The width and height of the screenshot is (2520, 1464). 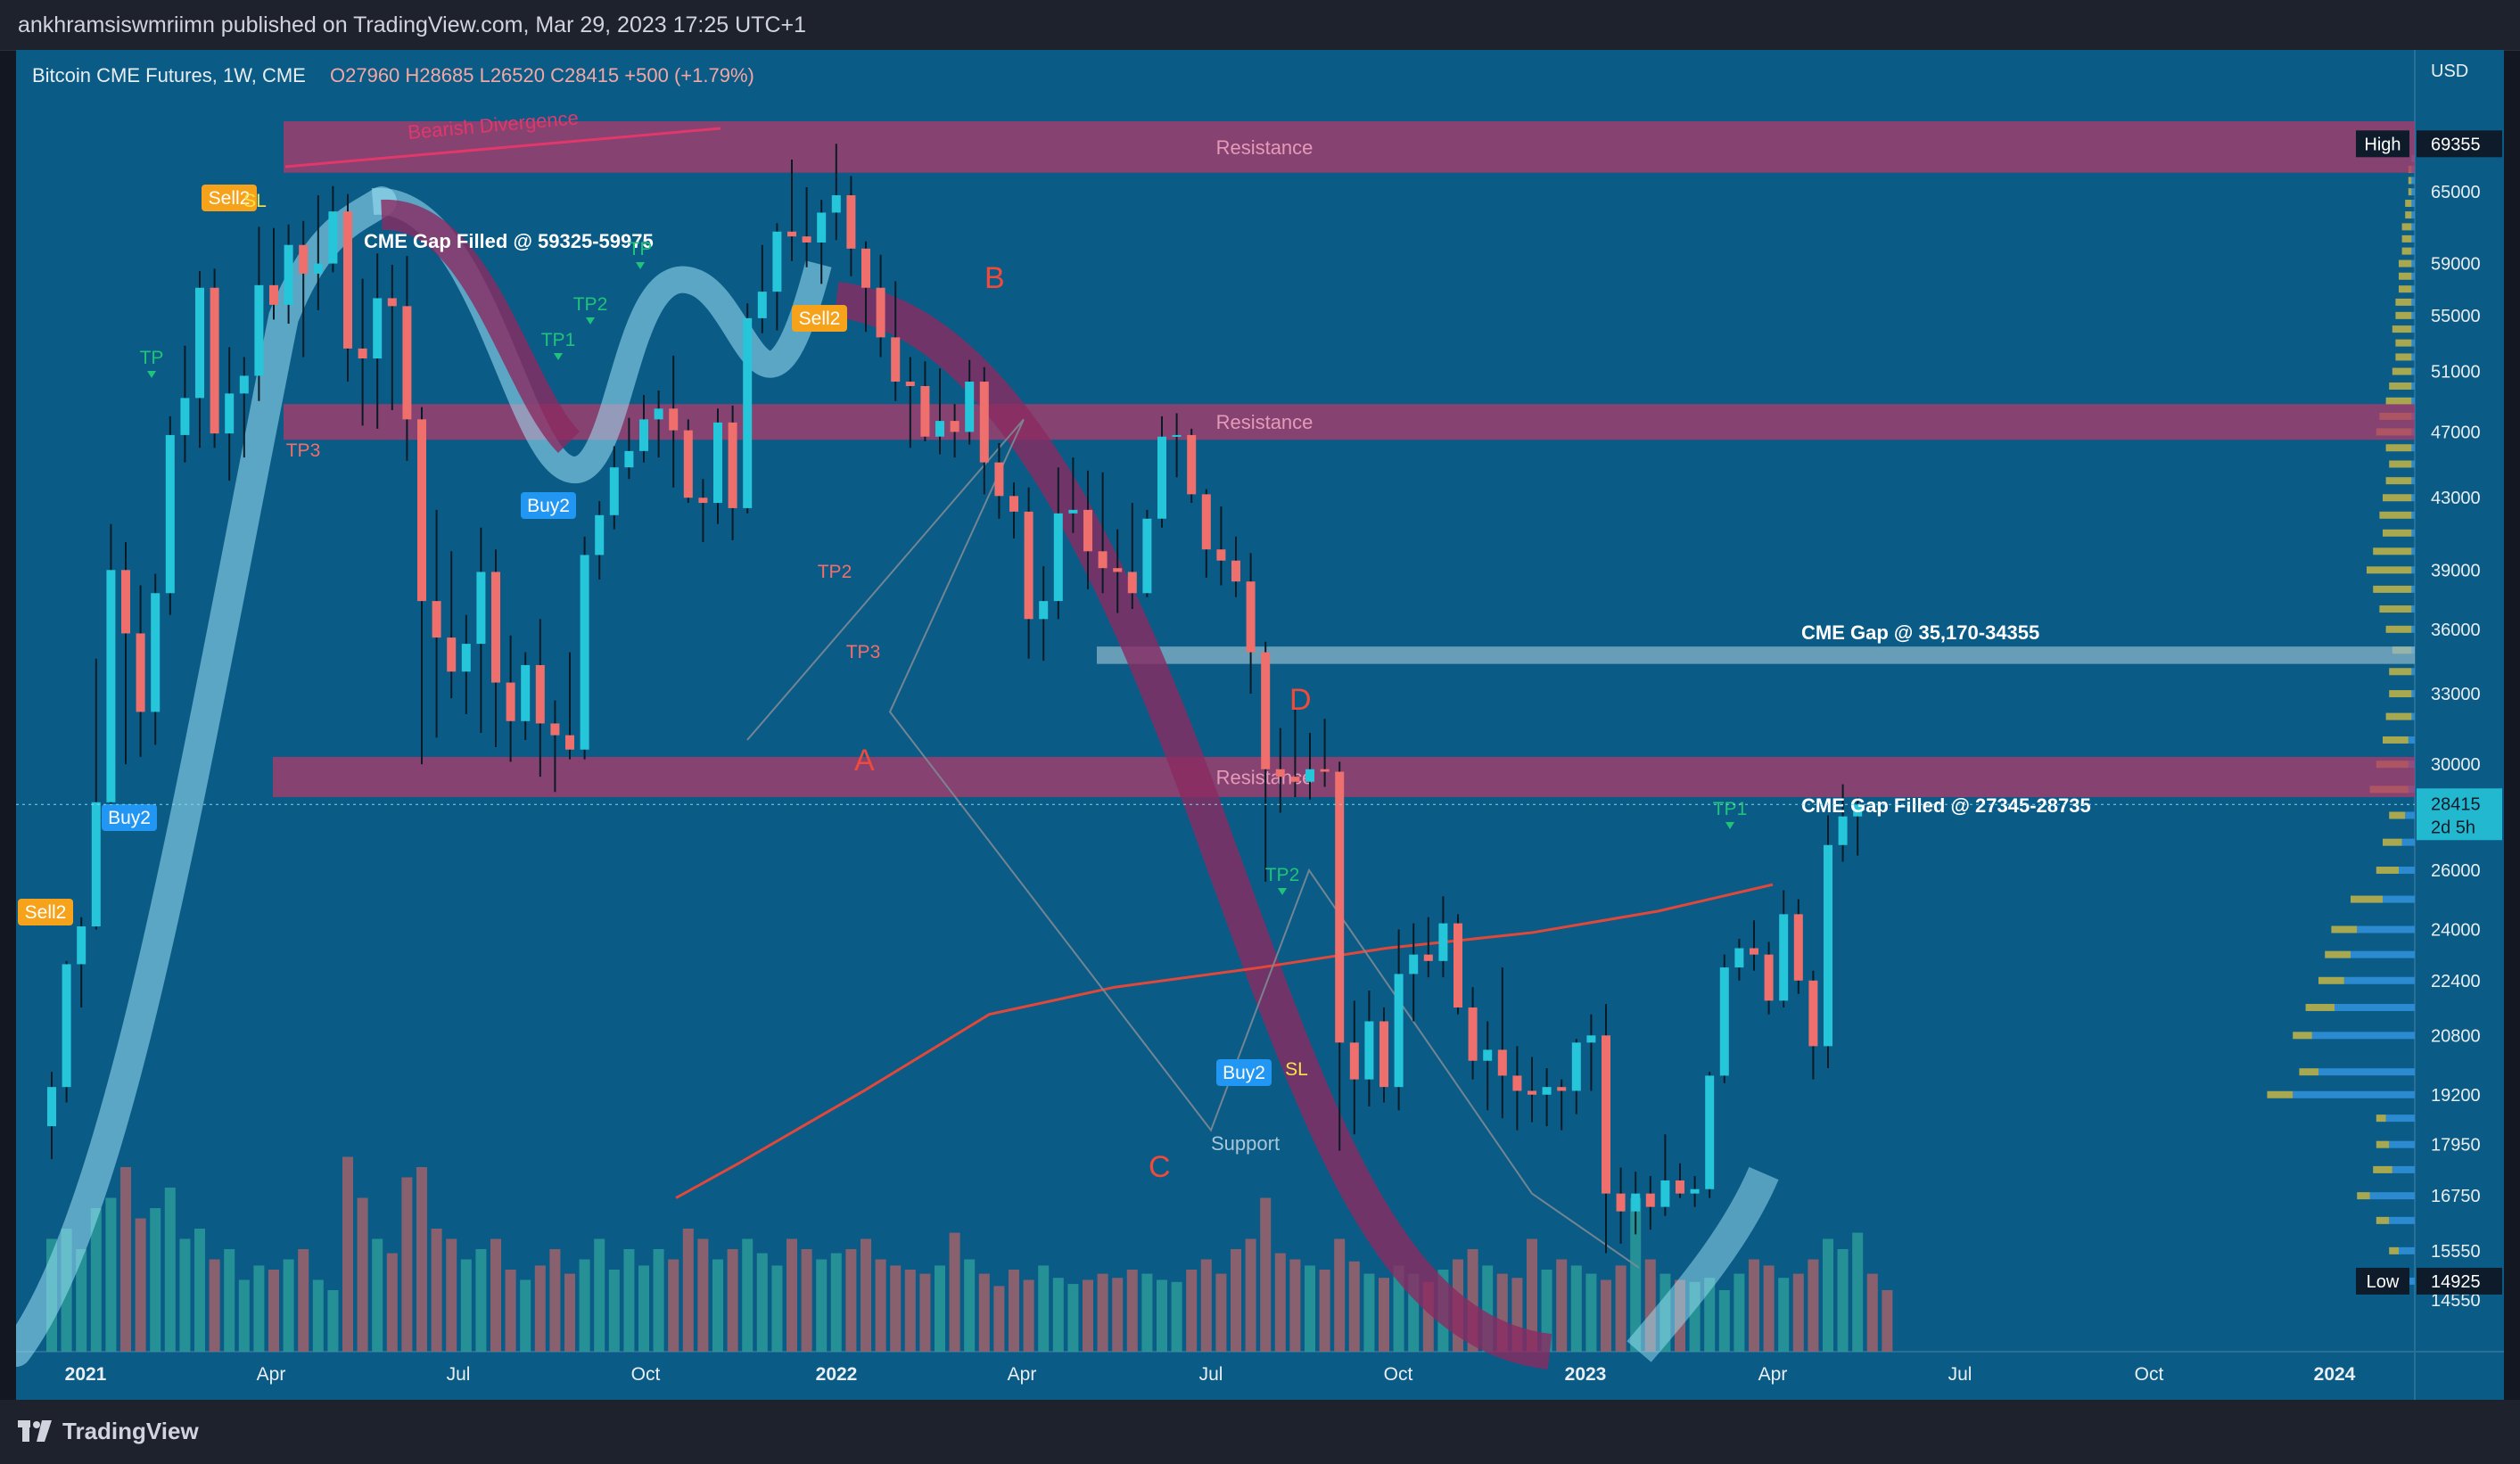 I want to click on time-tick: 2024, so click(x=2335, y=1374).